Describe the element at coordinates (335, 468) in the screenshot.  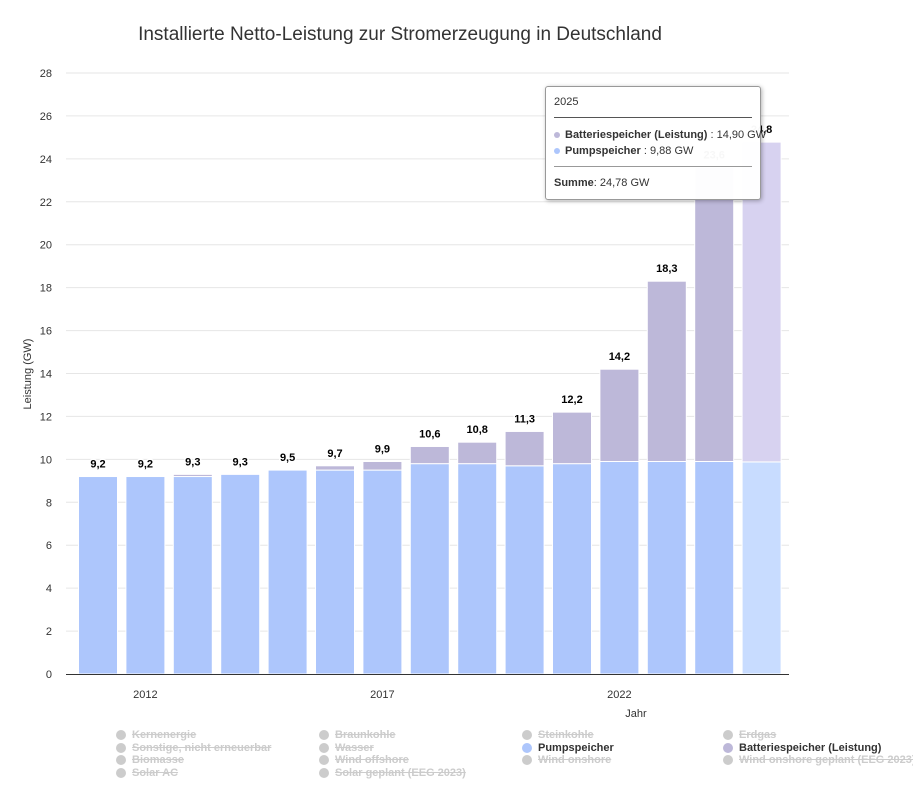
I see `bar-batteriespeicher-2016` at that location.